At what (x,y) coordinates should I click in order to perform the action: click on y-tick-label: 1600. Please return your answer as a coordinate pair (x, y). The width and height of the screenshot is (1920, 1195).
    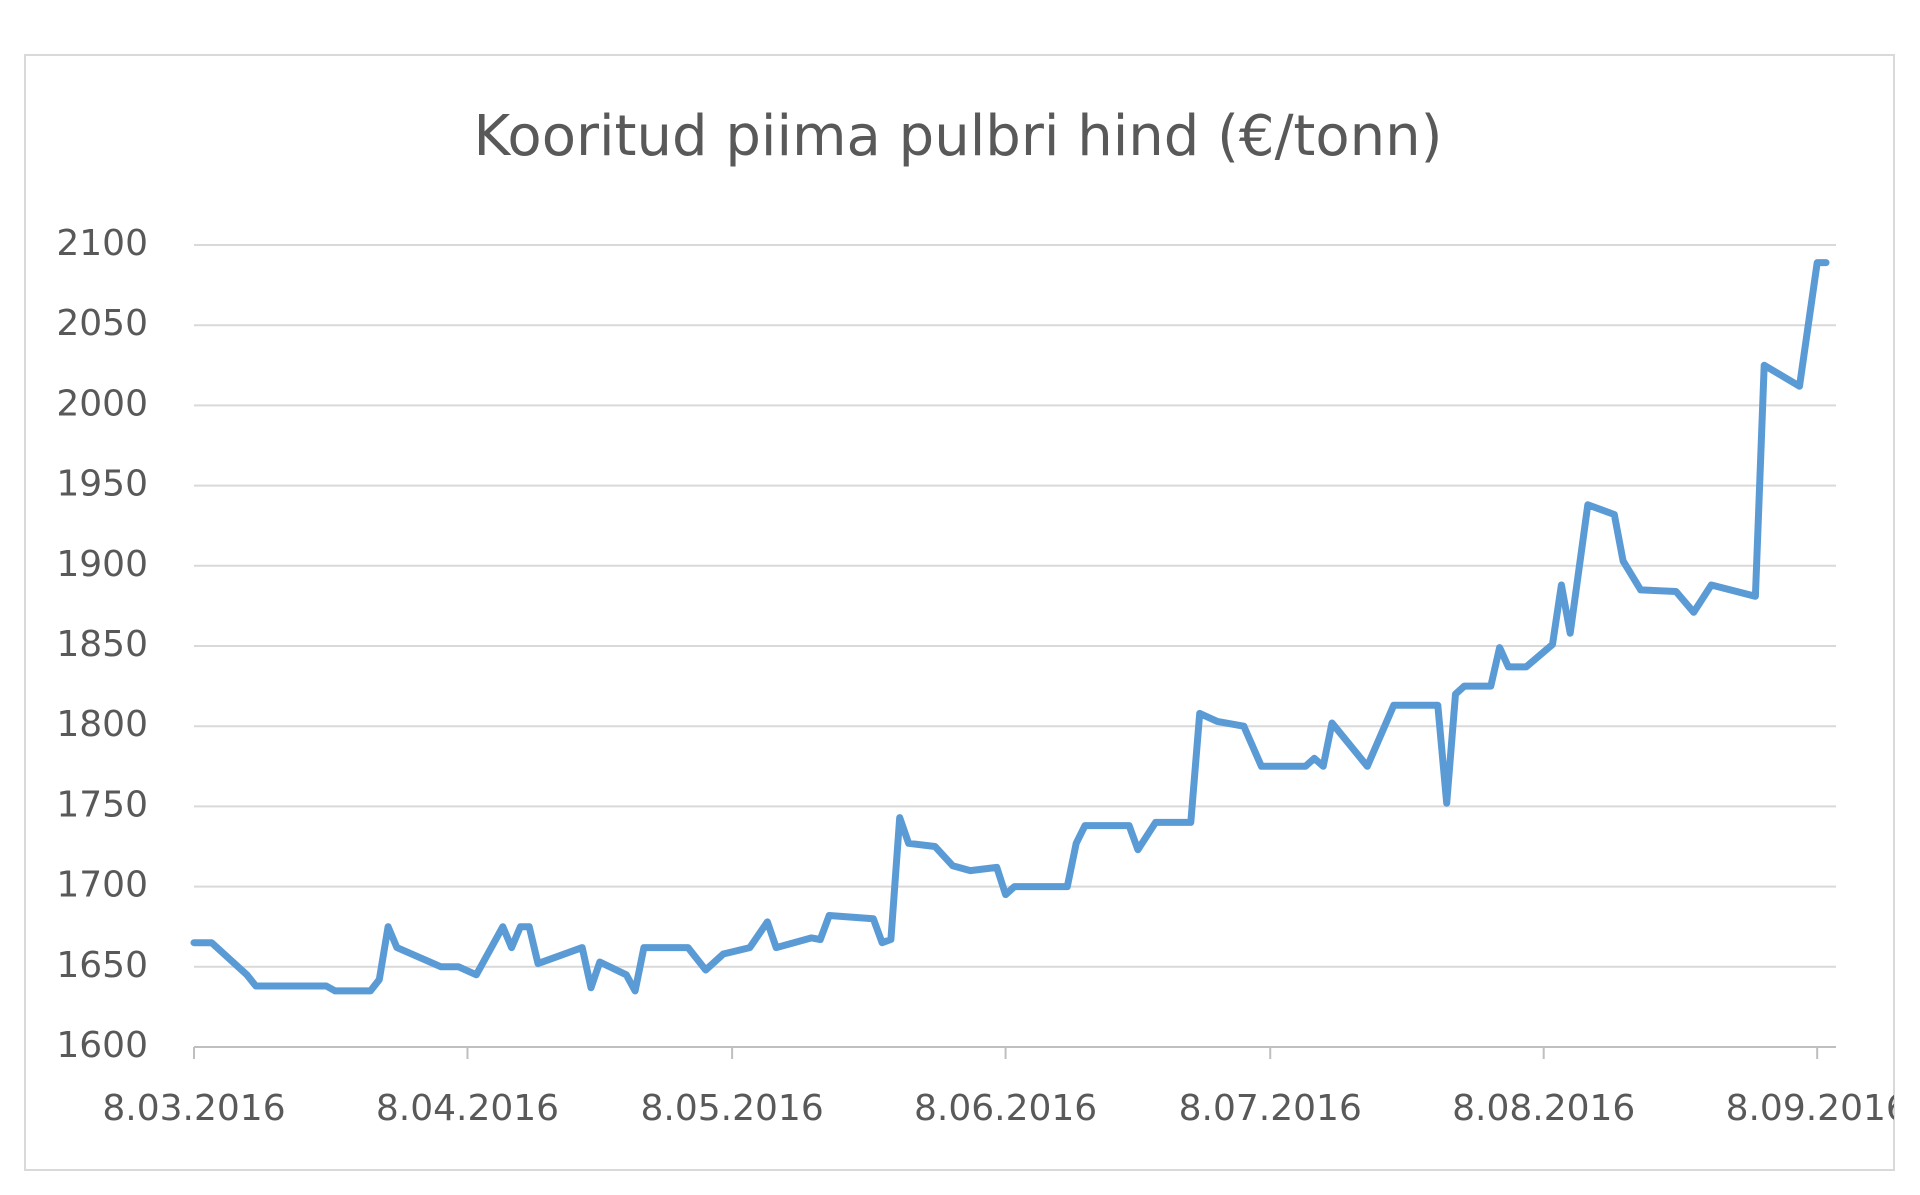
    Looking at the image, I should click on (102, 1045).